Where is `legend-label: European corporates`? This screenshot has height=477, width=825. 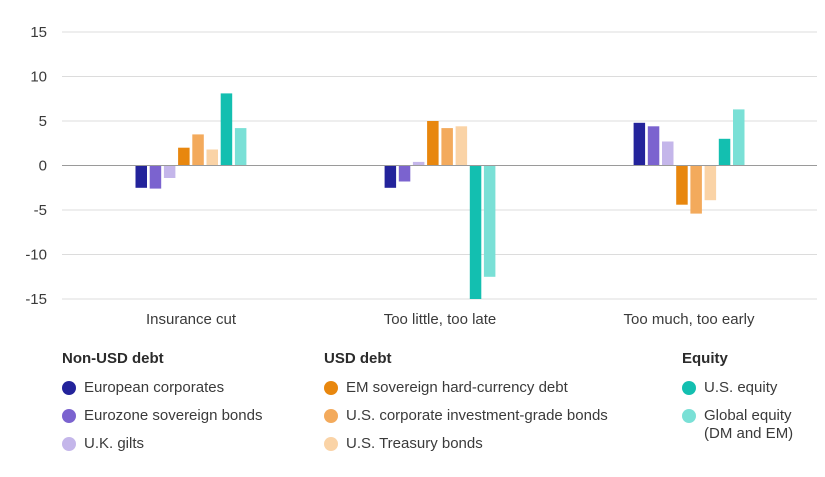
legend-label: European corporates is located at coordinates (154, 387).